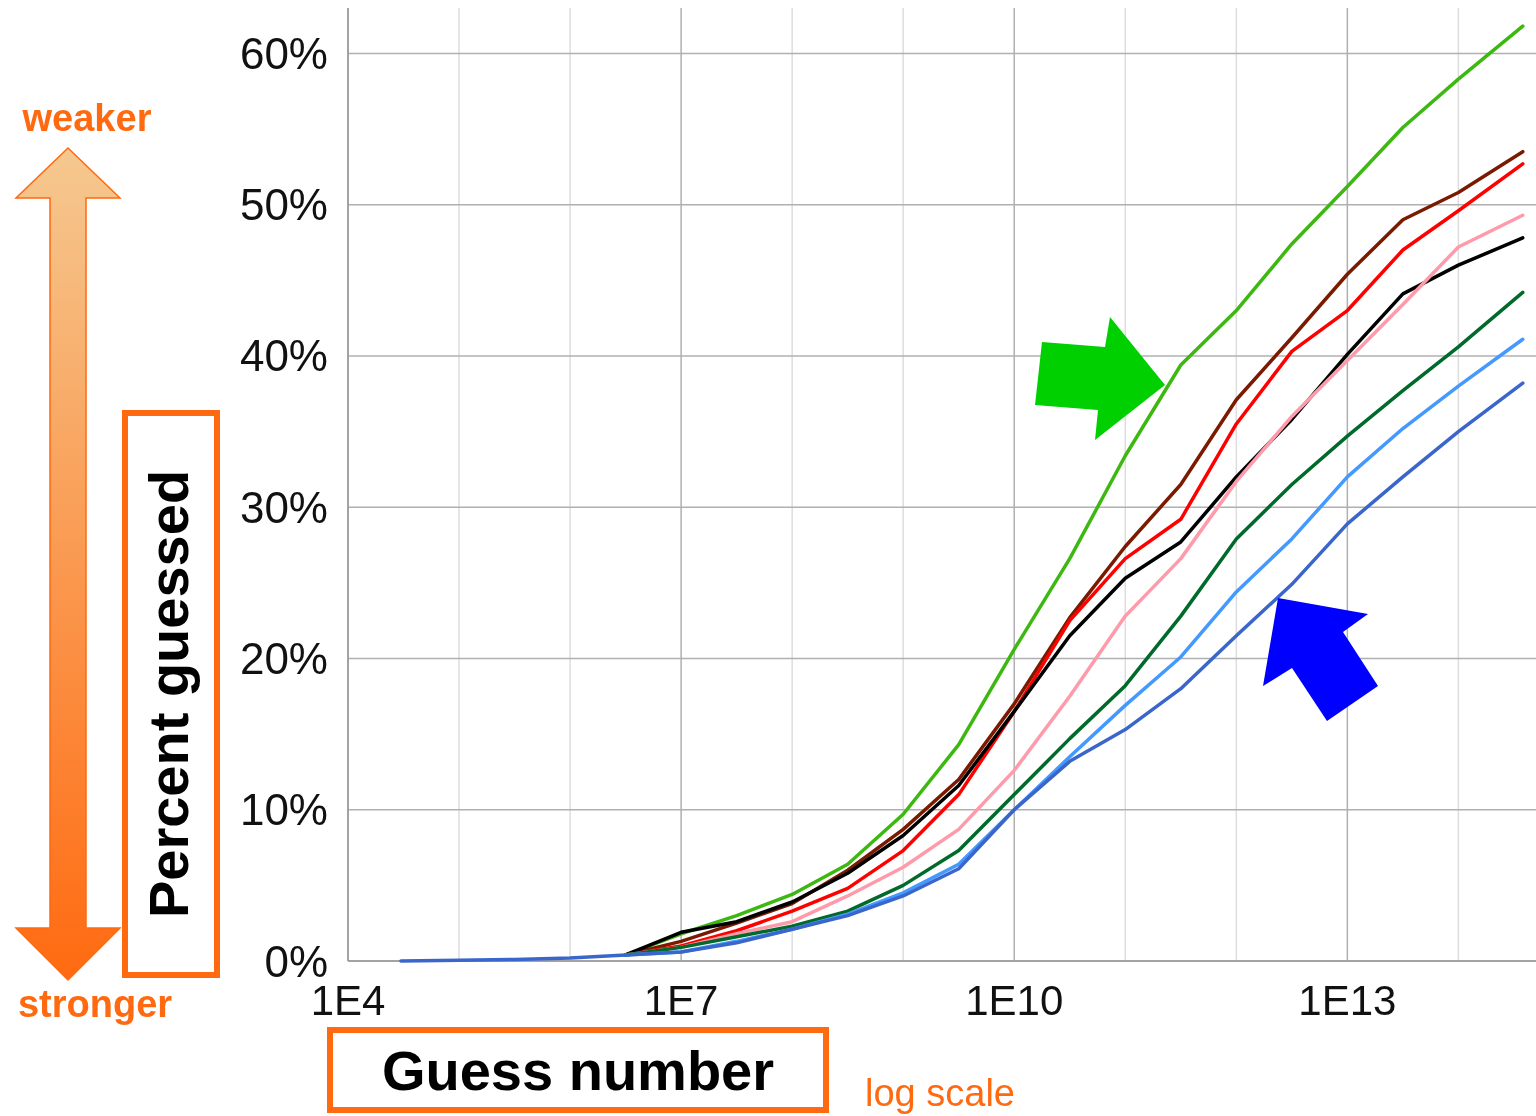  I want to click on x-axis-title: Guess number, so click(578, 1070).